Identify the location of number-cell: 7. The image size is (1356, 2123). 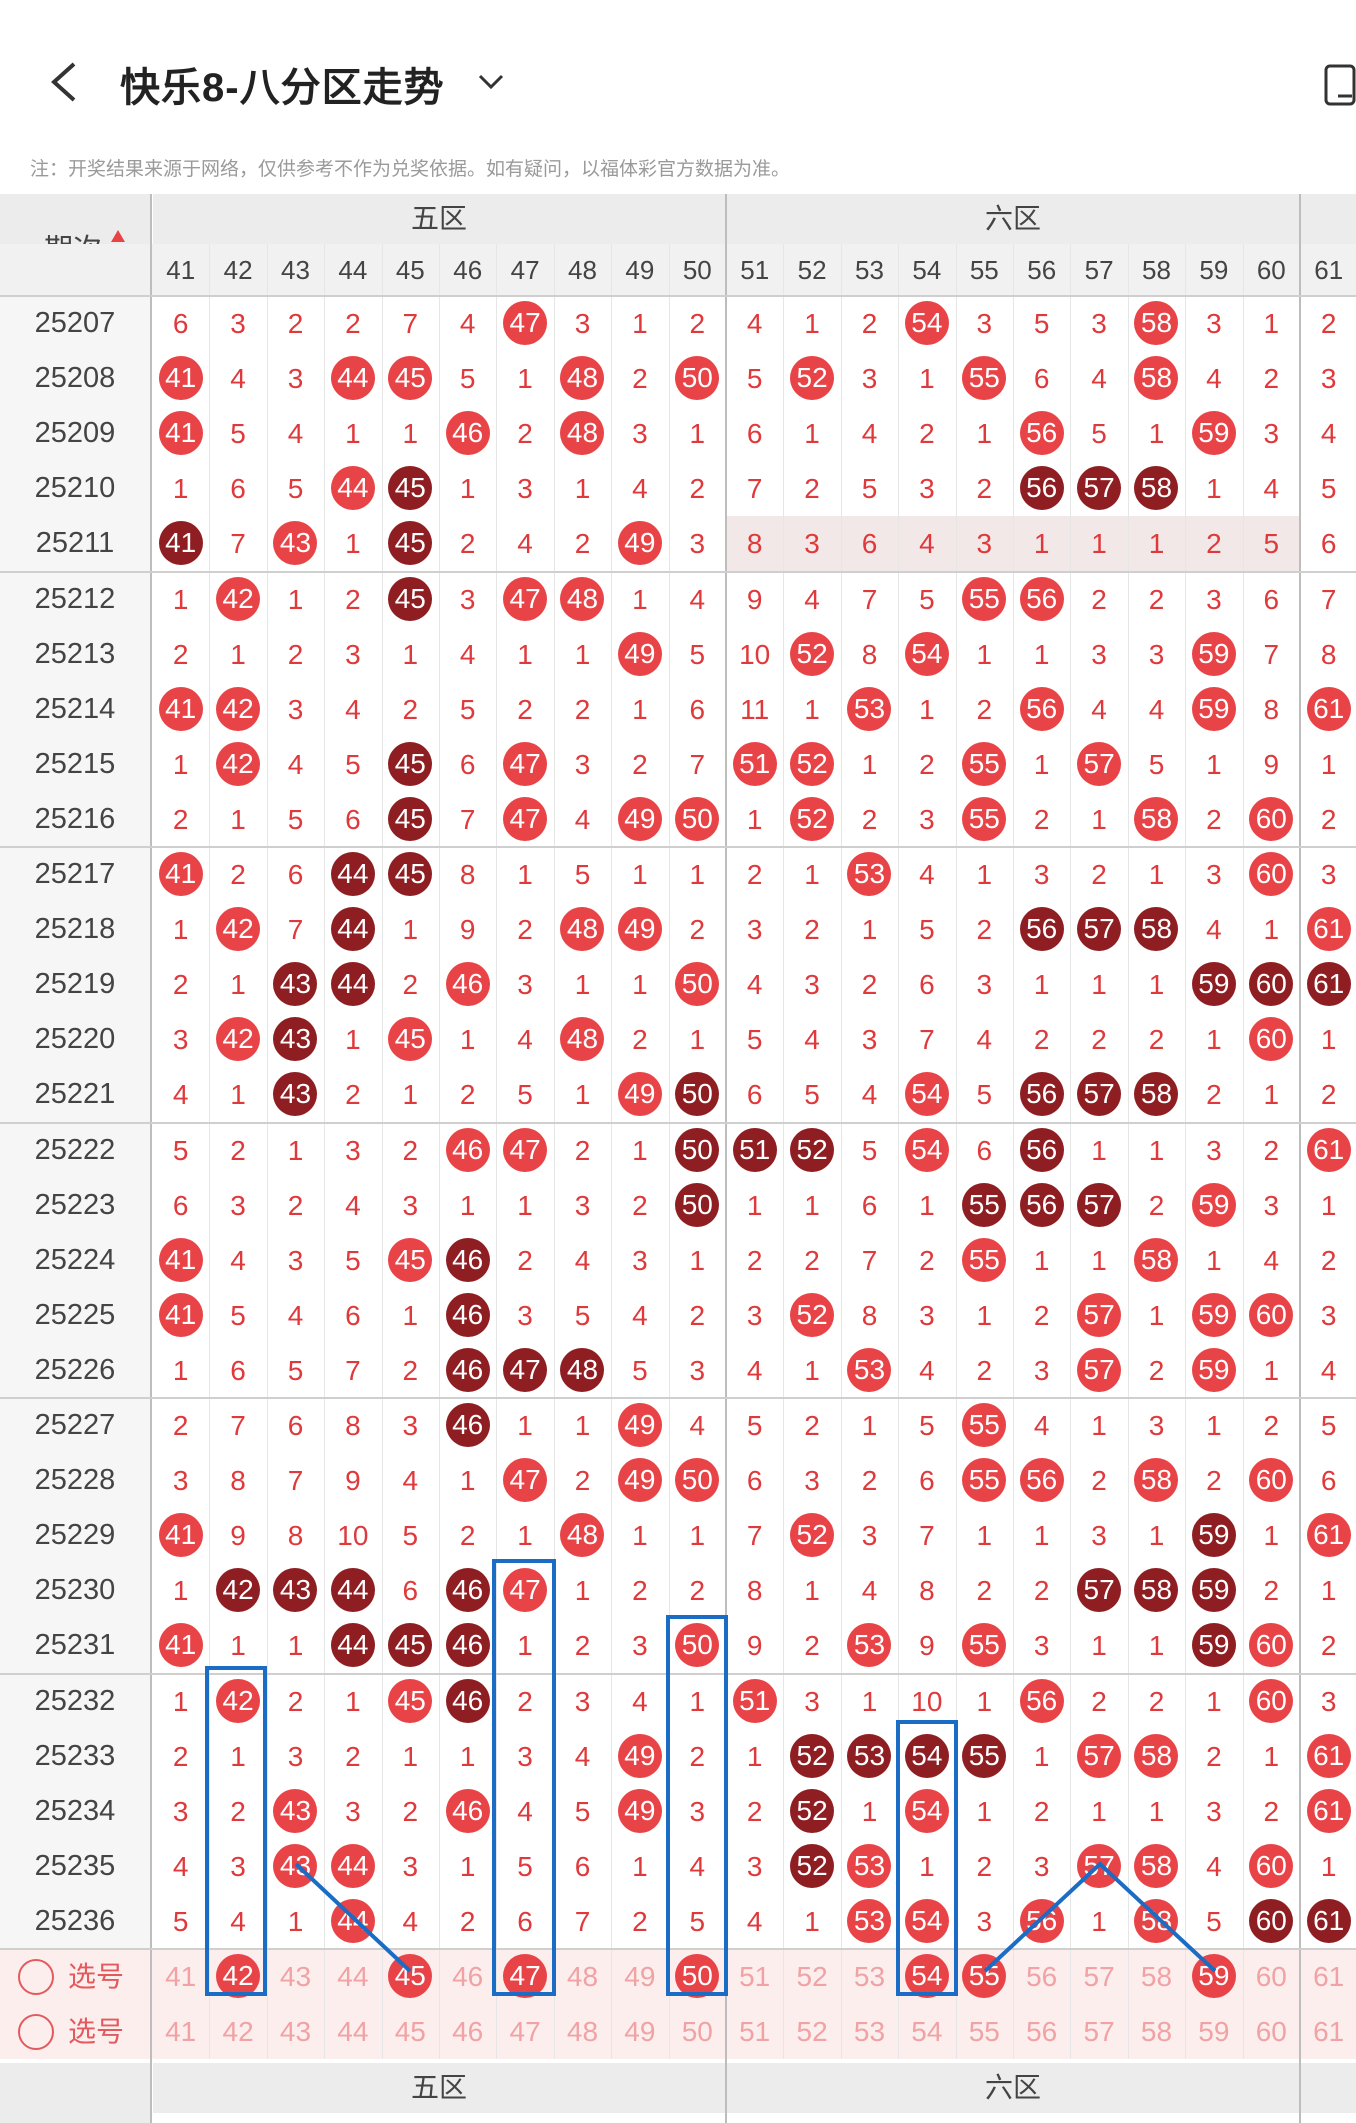
(467, 819).